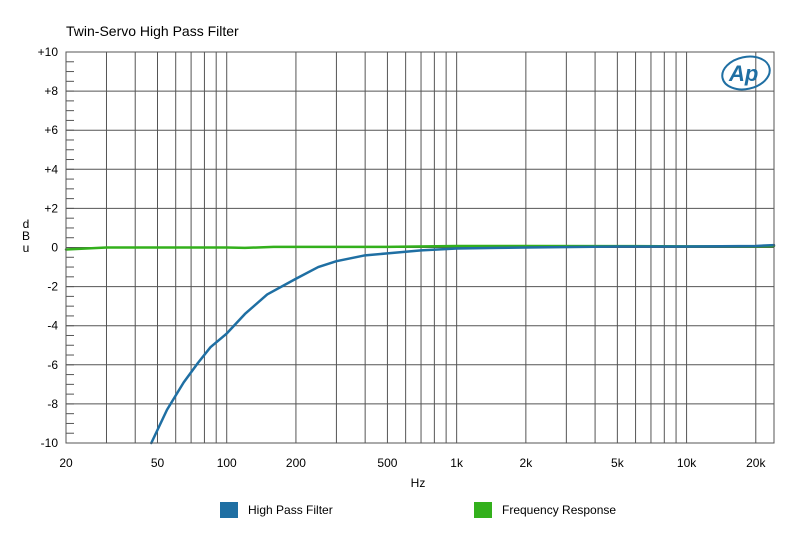 The width and height of the screenshot is (800, 540). I want to click on y-axis-label-char: u, so click(26, 248).